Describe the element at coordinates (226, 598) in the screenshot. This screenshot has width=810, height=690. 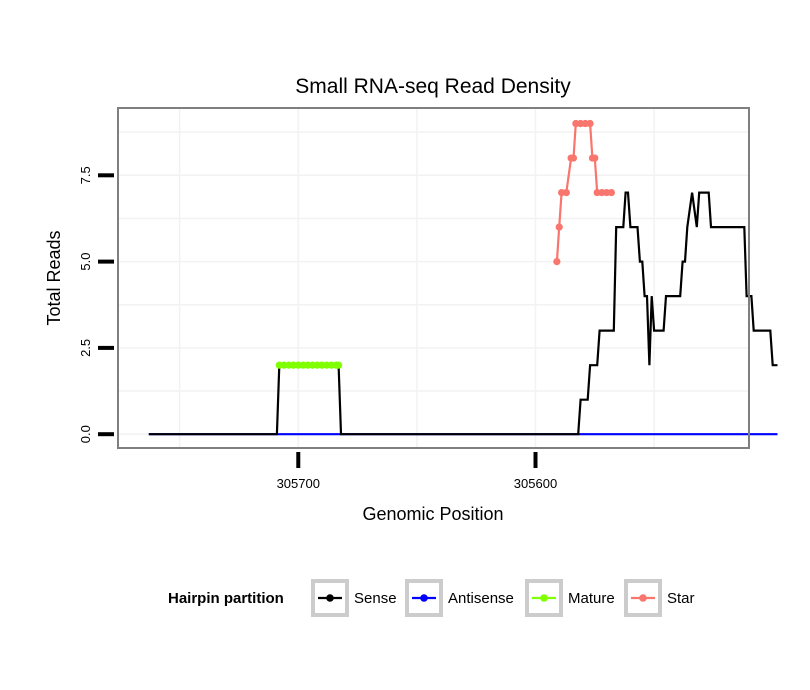
I see `legend-title: Hairpin partition` at that location.